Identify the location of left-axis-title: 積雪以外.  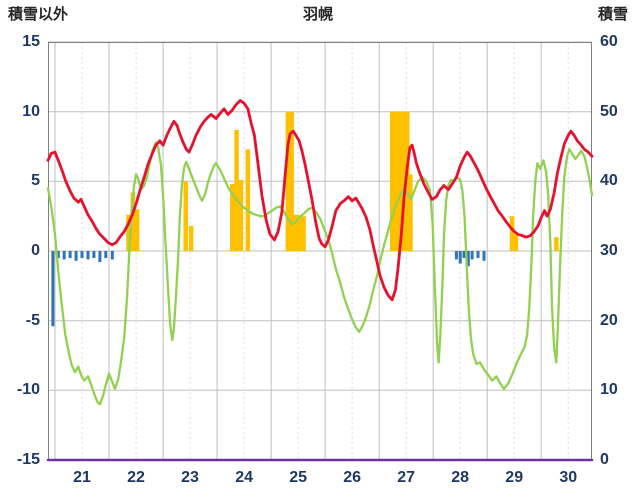
(38, 14).